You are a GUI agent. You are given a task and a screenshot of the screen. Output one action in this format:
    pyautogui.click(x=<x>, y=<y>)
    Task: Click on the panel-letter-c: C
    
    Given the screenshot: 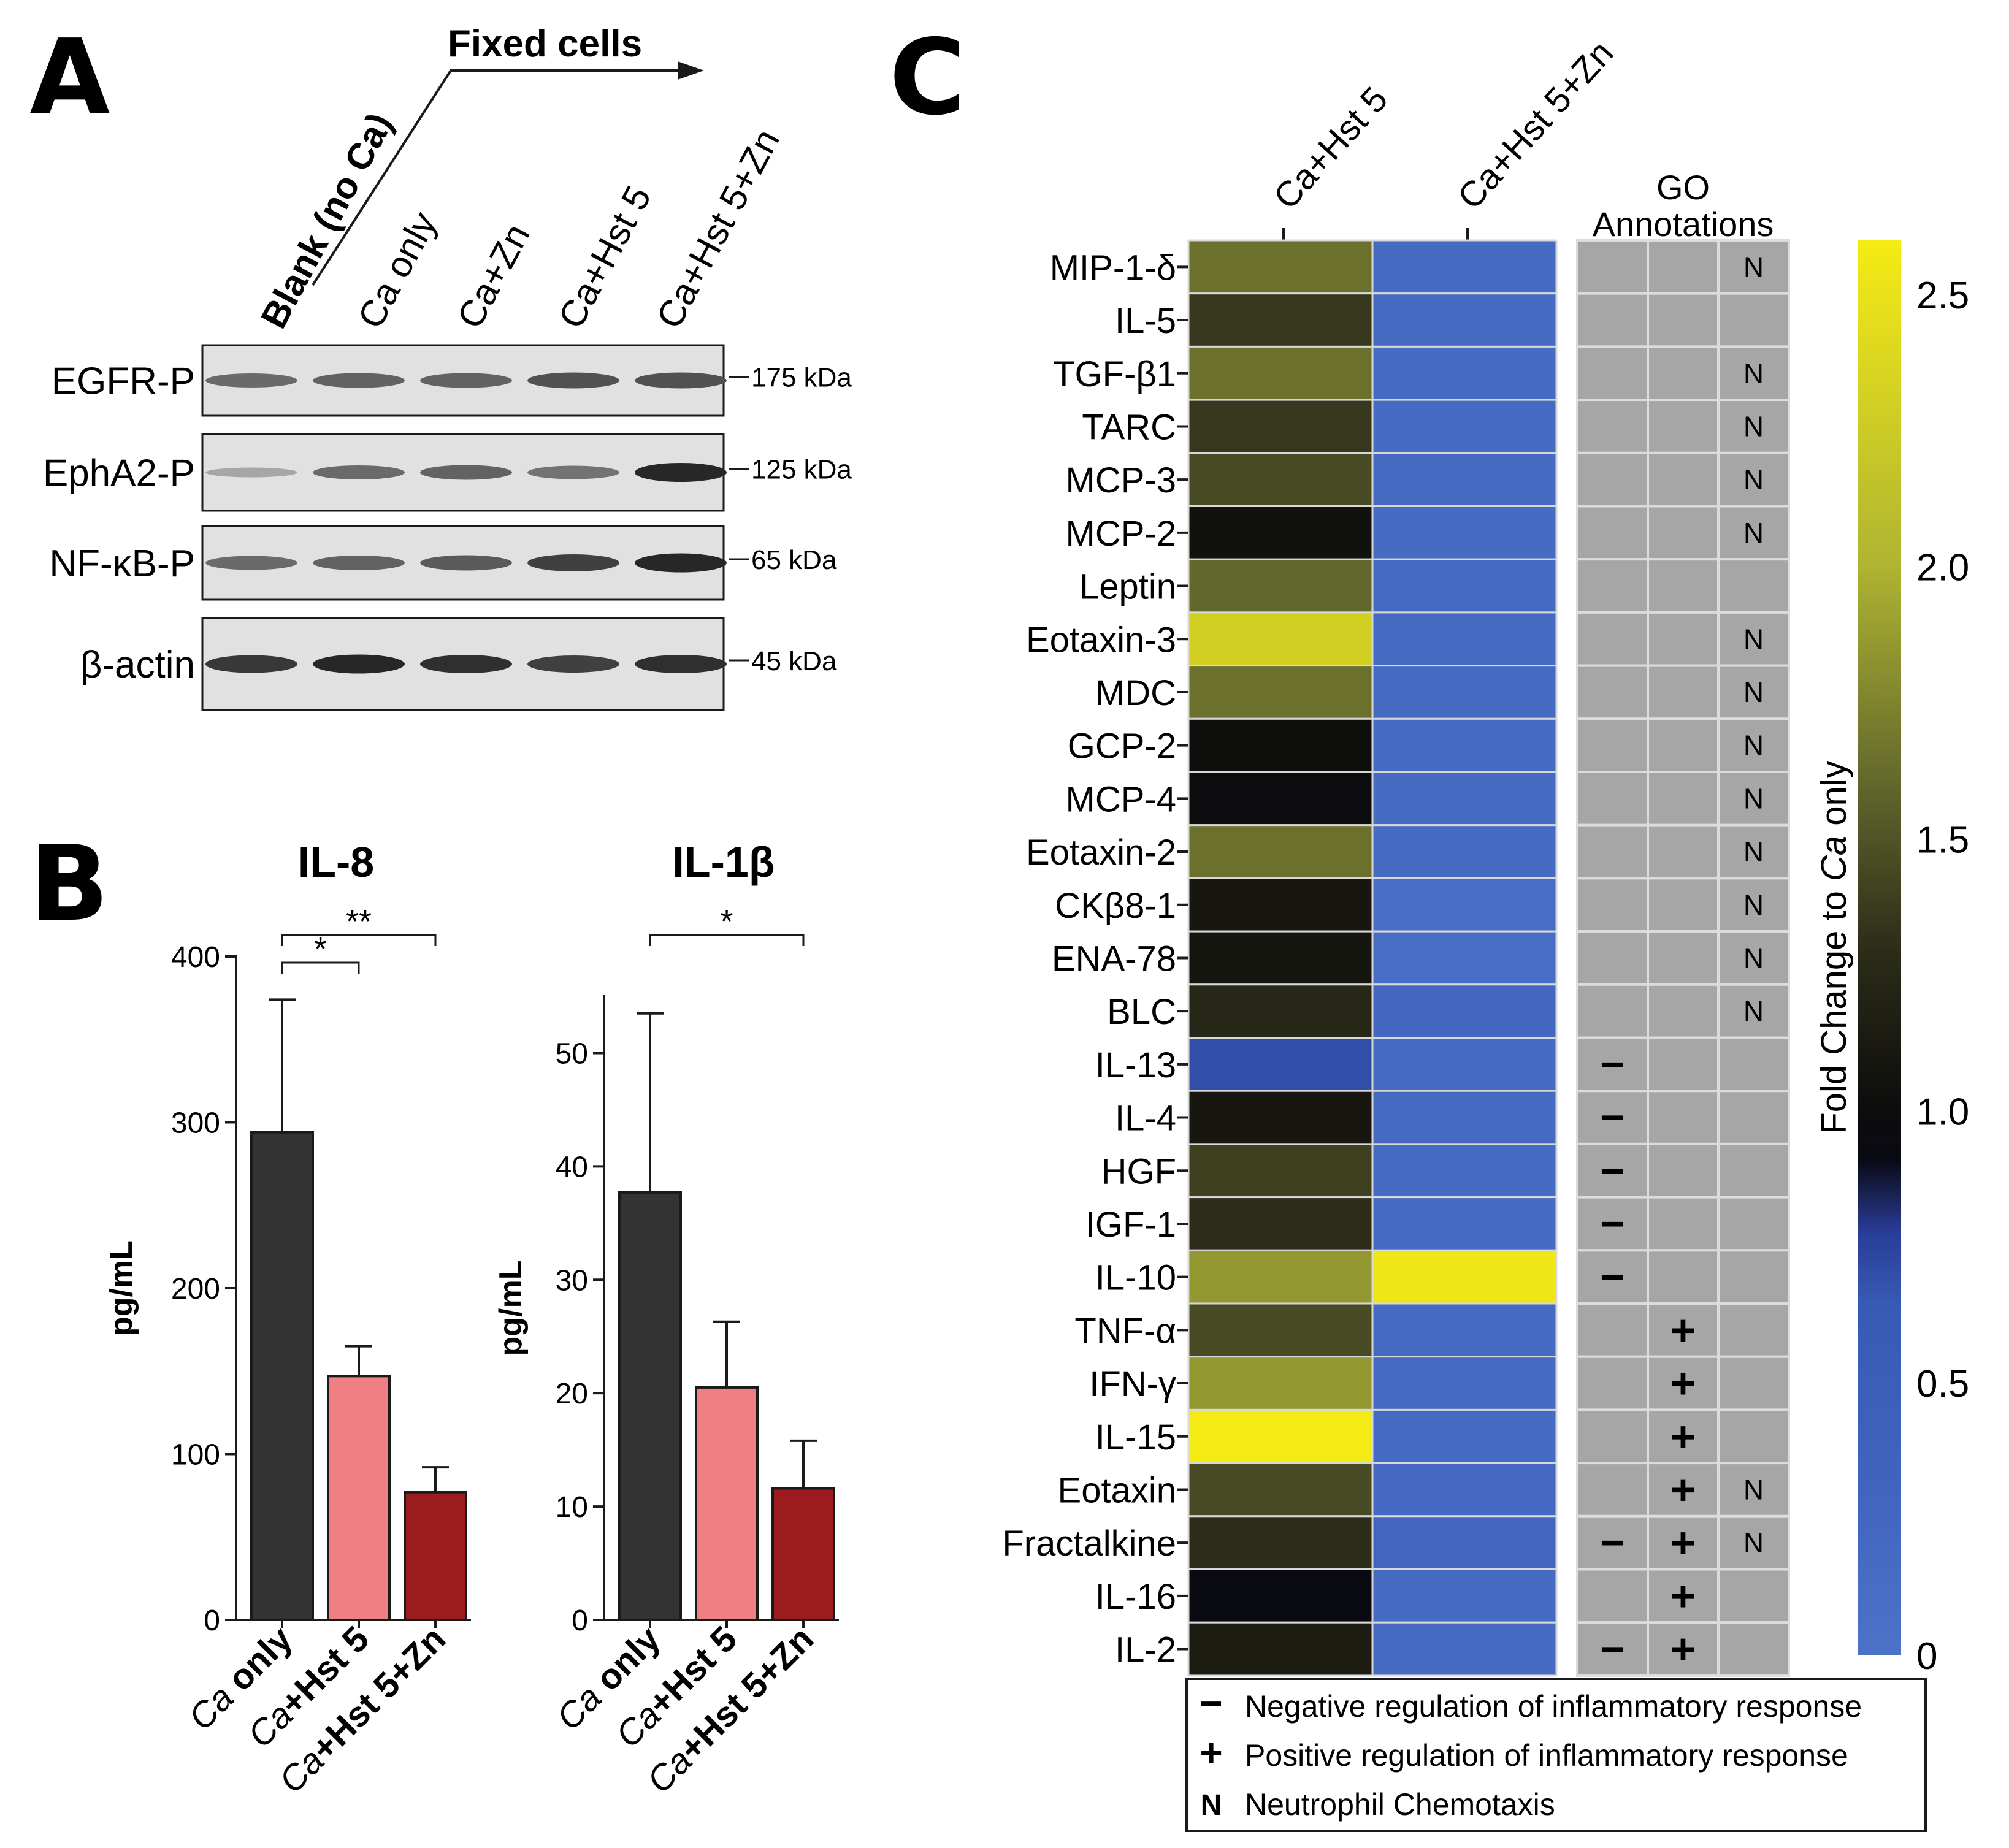 What is the action you would take?
    pyautogui.click(x=927, y=78)
    